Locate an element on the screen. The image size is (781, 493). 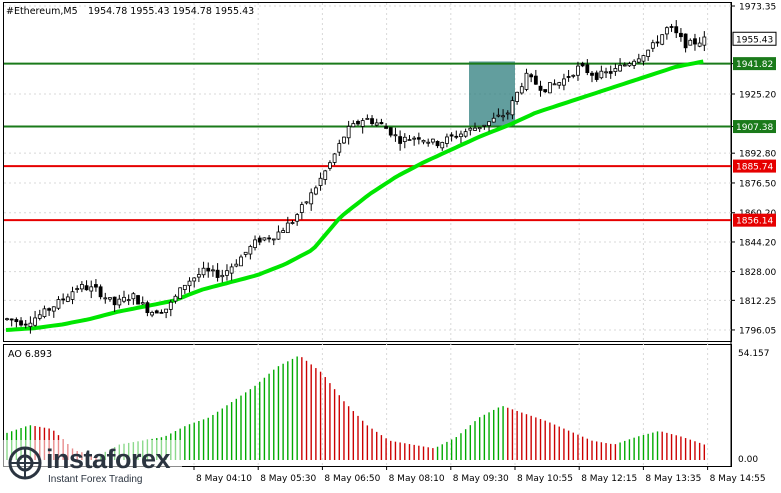
ao-top-value: 54.157 is located at coordinates (754, 354).